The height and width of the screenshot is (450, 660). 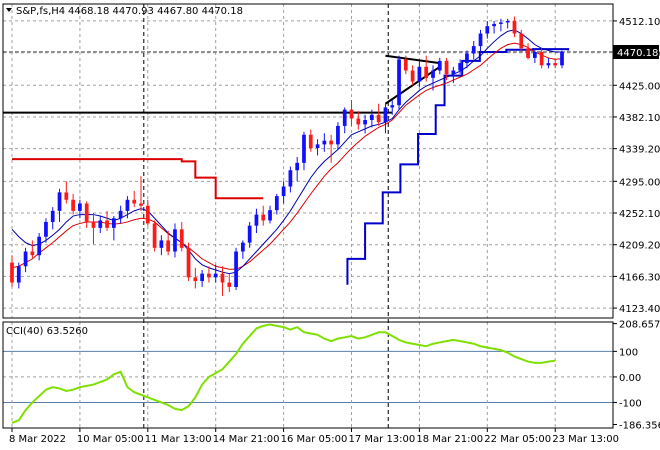 I want to click on price-tick-label: 4123.40, so click(x=639, y=309).